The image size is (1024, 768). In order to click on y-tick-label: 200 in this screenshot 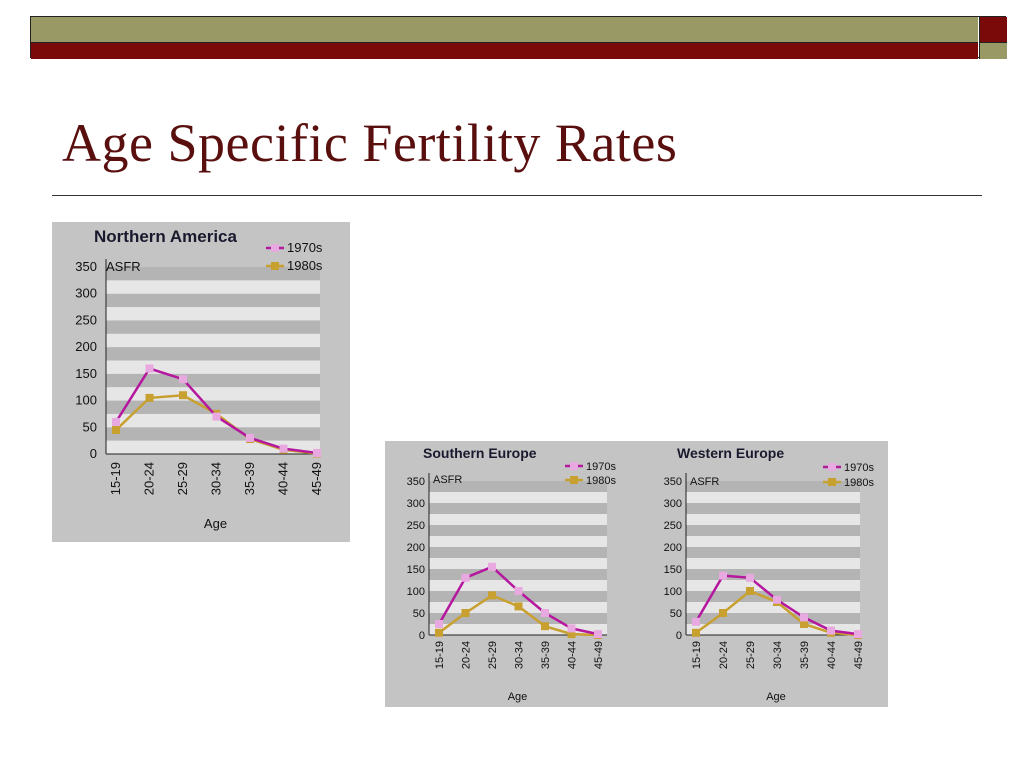, I will do `click(416, 548)`.